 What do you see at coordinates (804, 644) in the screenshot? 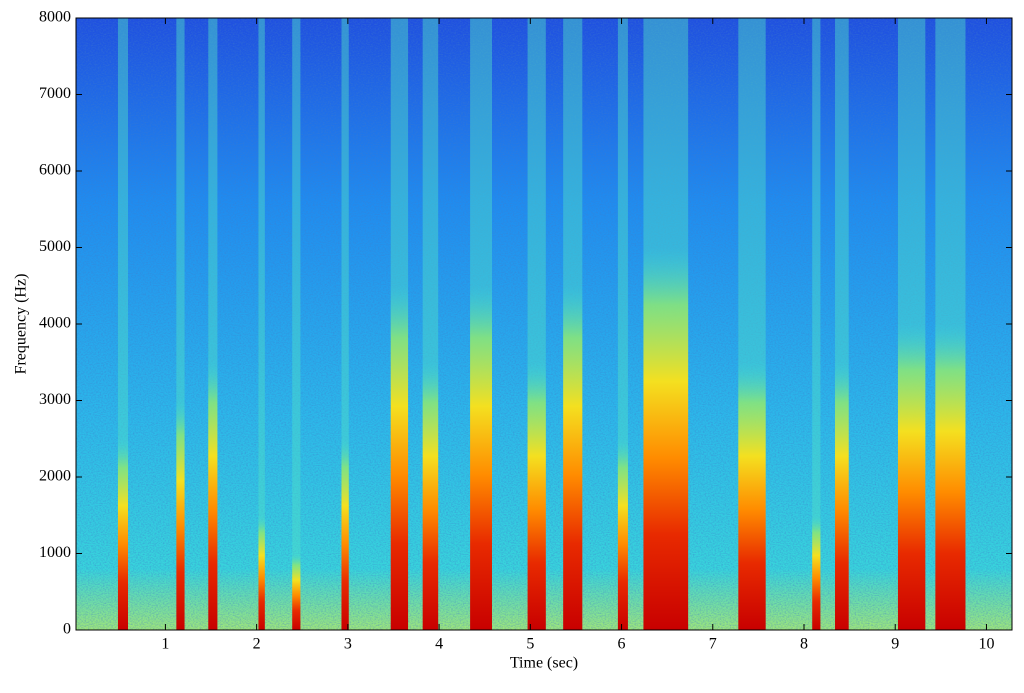
I see `x-tick-label: 8` at bounding box center [804, 644].